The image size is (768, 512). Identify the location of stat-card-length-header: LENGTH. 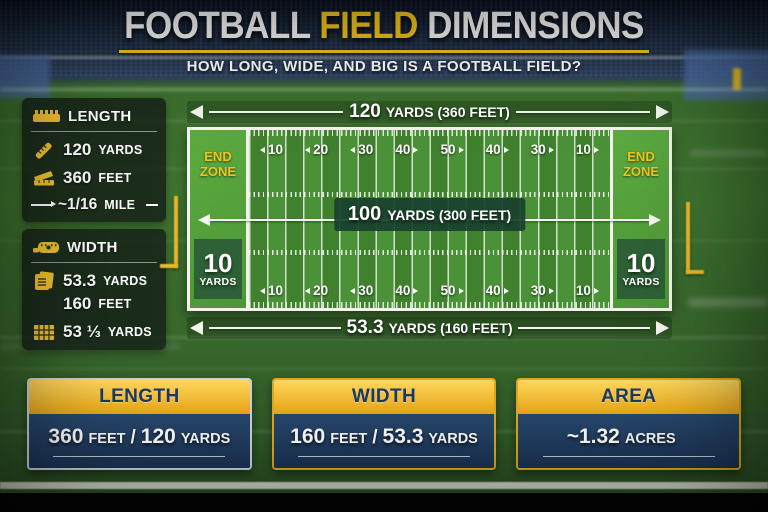
(139, 397).